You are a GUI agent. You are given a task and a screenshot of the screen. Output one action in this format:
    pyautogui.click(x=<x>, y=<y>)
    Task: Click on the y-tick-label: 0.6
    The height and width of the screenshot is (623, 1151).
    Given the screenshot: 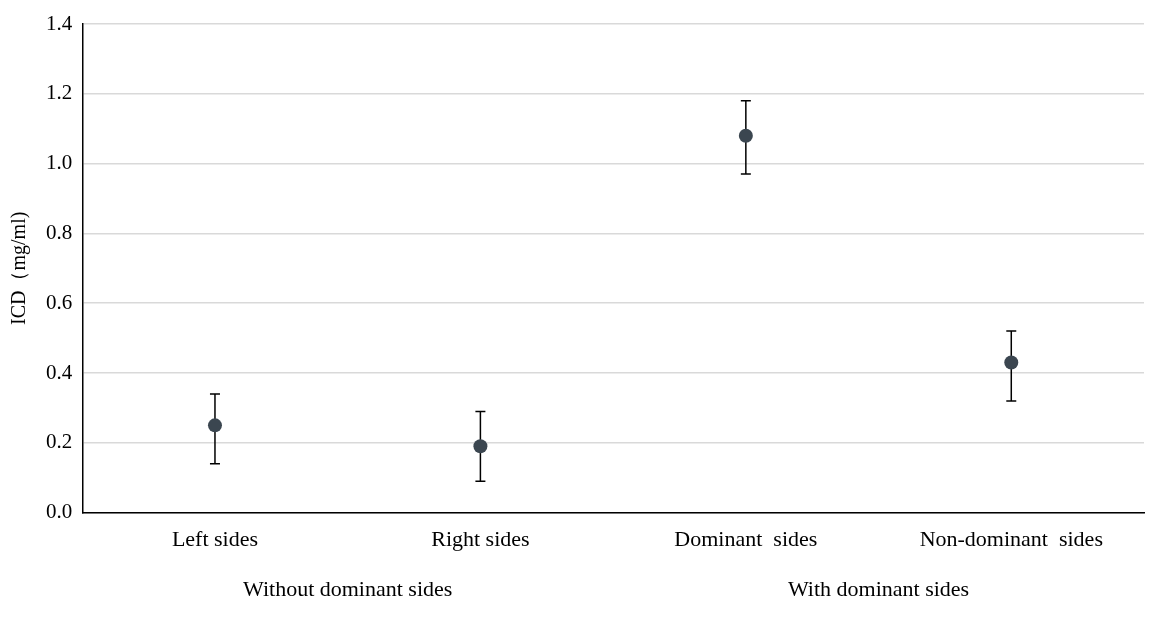 What is the action you would take?
    pyautogui.click(x=59, y=301)
    